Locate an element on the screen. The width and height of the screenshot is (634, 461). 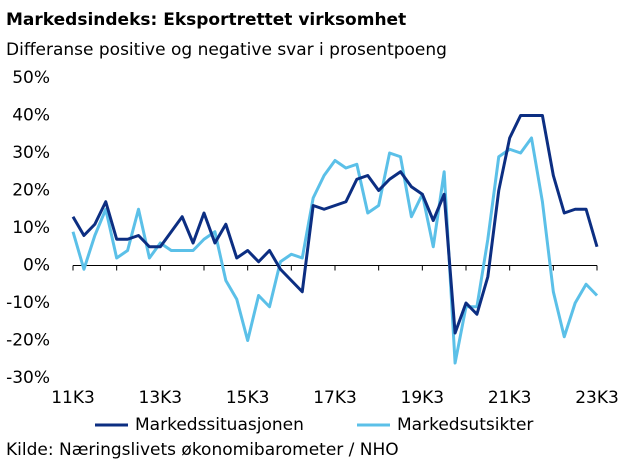
x-tick-label: 21K3 is located at coordinates (510, 398).